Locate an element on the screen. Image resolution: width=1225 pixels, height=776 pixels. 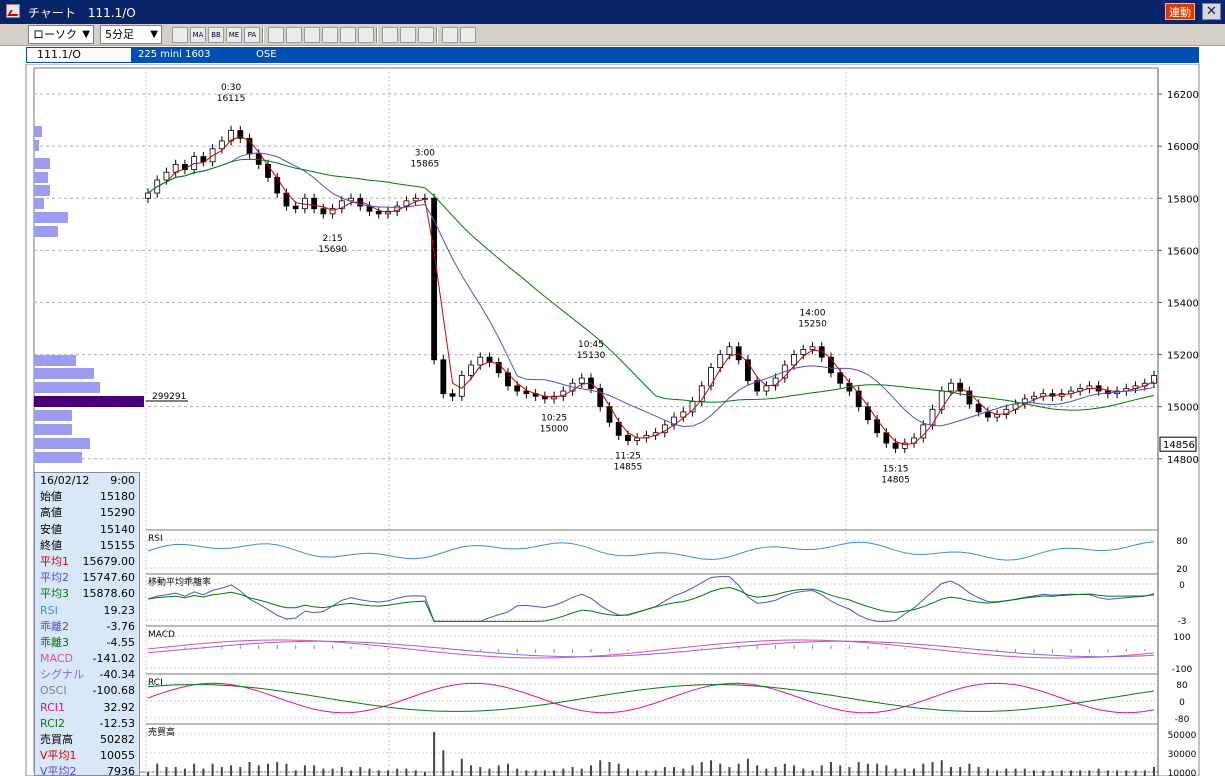
candle-icon is located at coordinates (180, 35).